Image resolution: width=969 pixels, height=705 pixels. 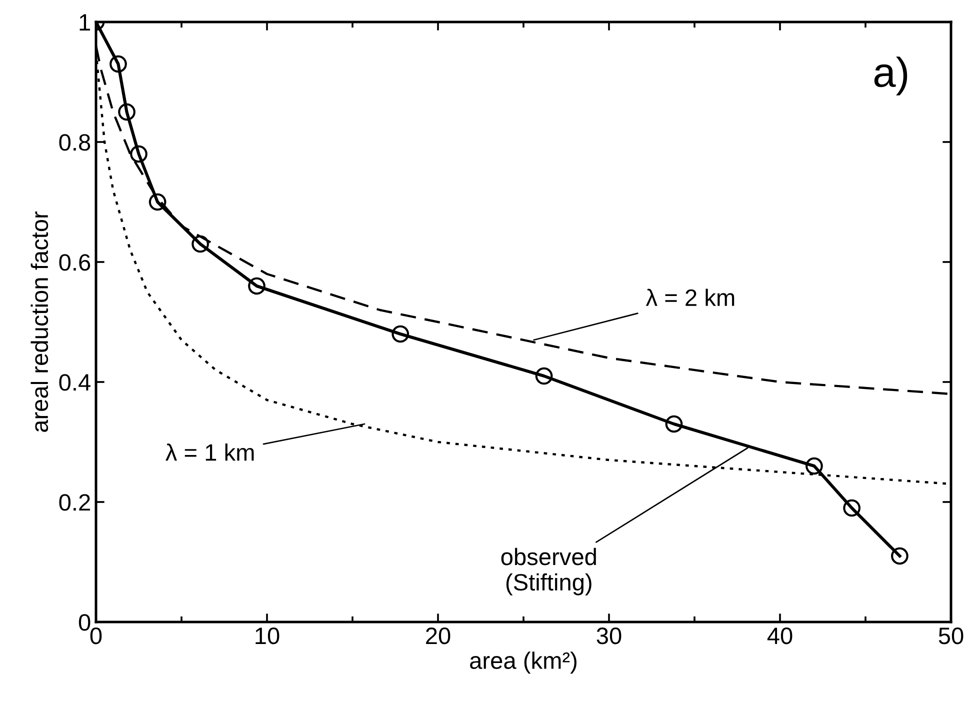 What do you see at coordinates (84, 622) in the screenshot?
I see `y-tick-label: 0` at bounding box center [84, 622].